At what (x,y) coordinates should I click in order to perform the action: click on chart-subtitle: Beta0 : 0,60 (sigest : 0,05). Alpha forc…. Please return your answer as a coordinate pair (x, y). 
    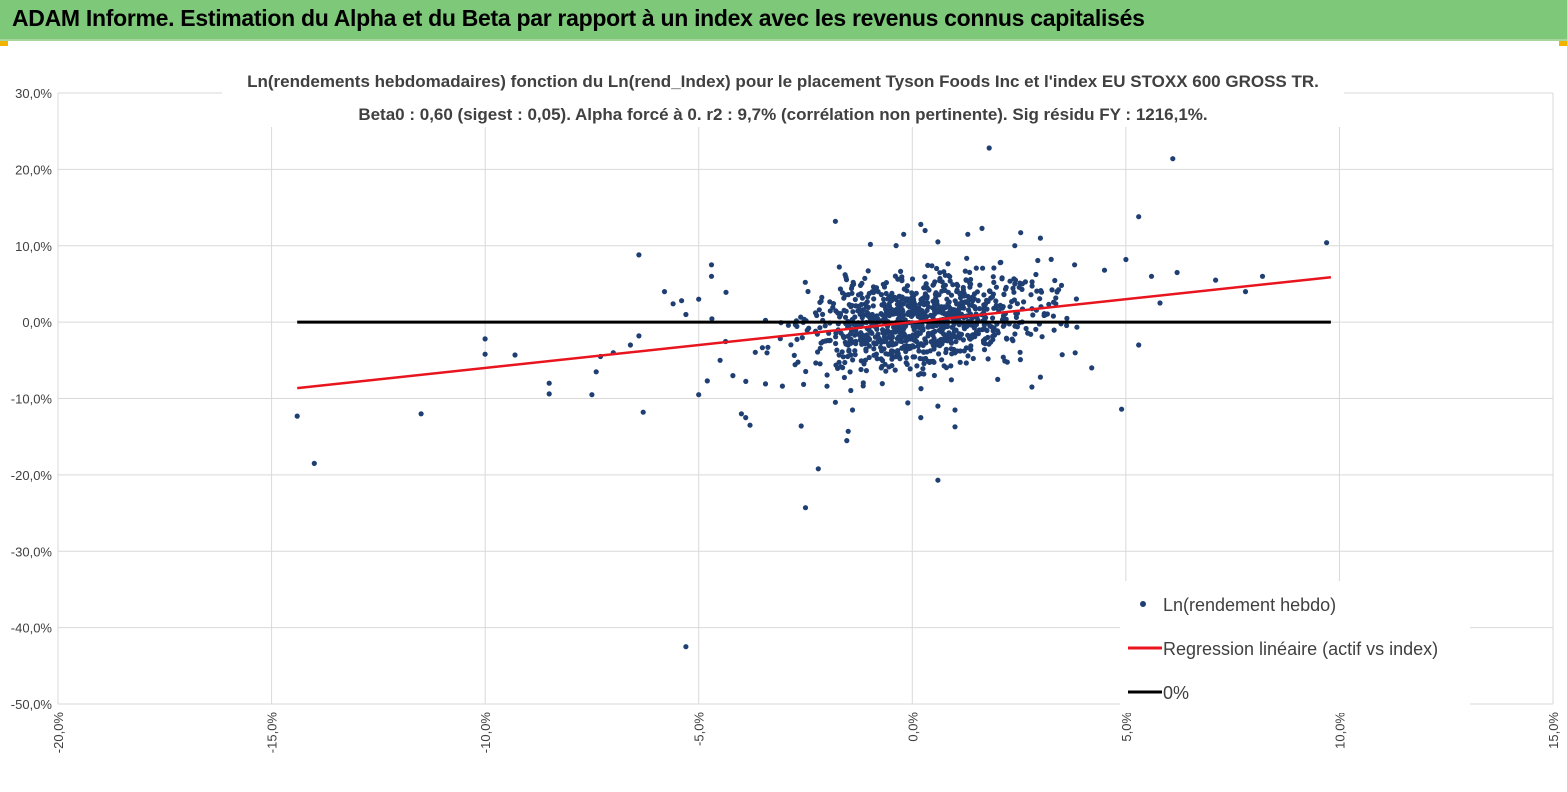
    Looking at the image, I should click on (782, 114).